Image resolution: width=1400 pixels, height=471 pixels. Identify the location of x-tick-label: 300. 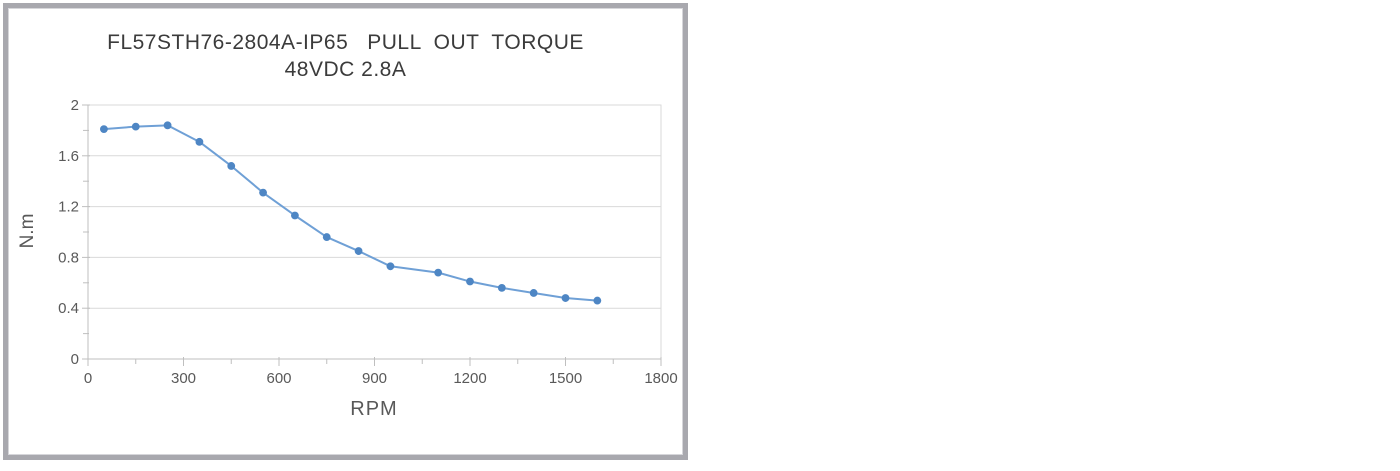
(183, 378).